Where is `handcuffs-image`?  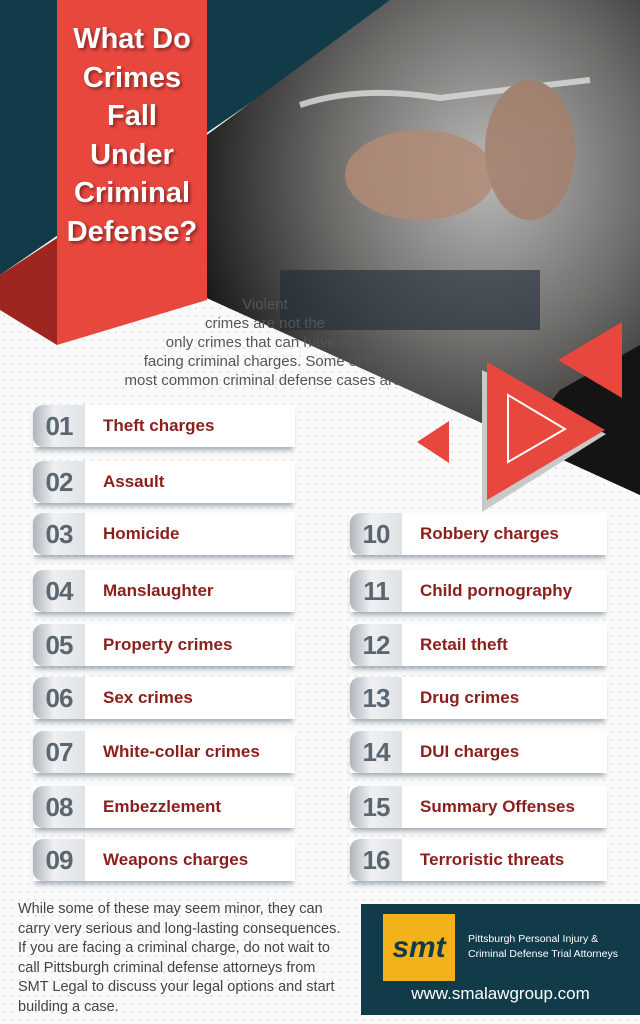 handcuffs-image is located at coordinates (435, 203).